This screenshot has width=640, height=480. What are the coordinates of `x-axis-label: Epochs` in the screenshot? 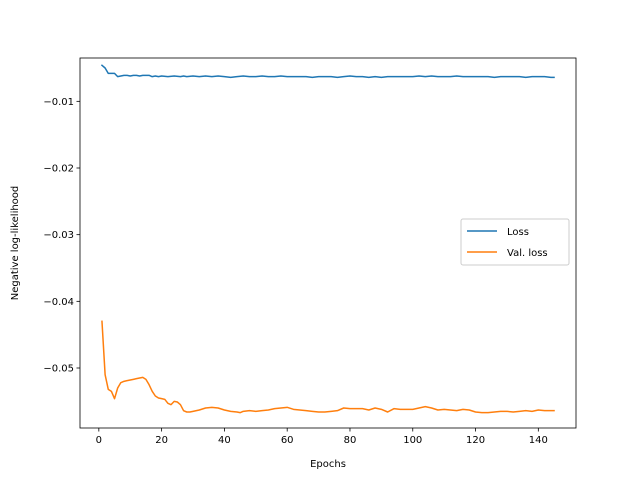 It's located at (328, 464).